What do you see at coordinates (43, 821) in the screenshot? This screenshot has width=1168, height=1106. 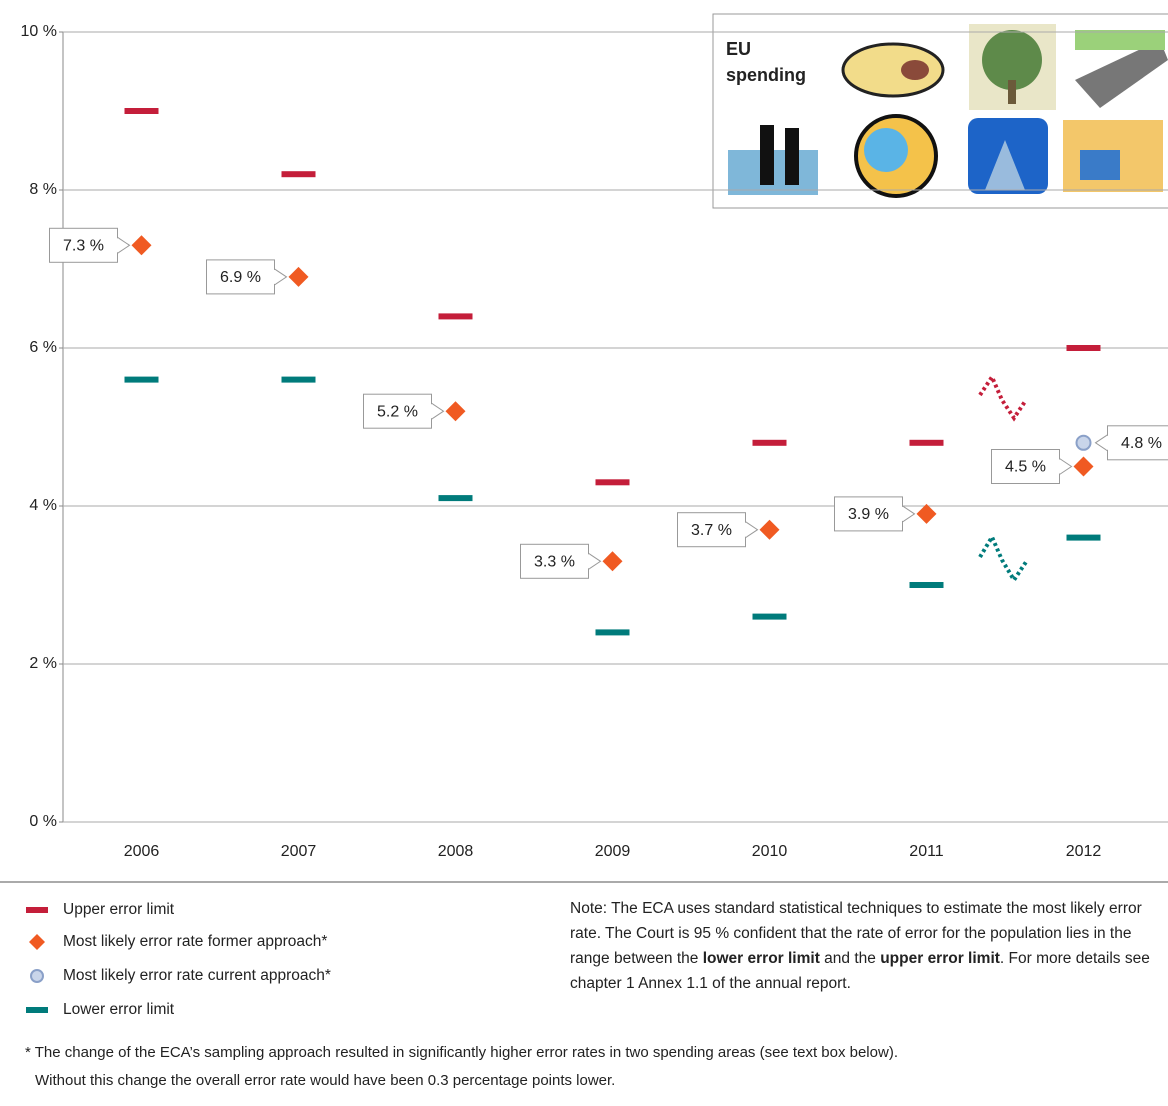 I see `y-tick-label: 0 %` at bounding box center [43, 821].